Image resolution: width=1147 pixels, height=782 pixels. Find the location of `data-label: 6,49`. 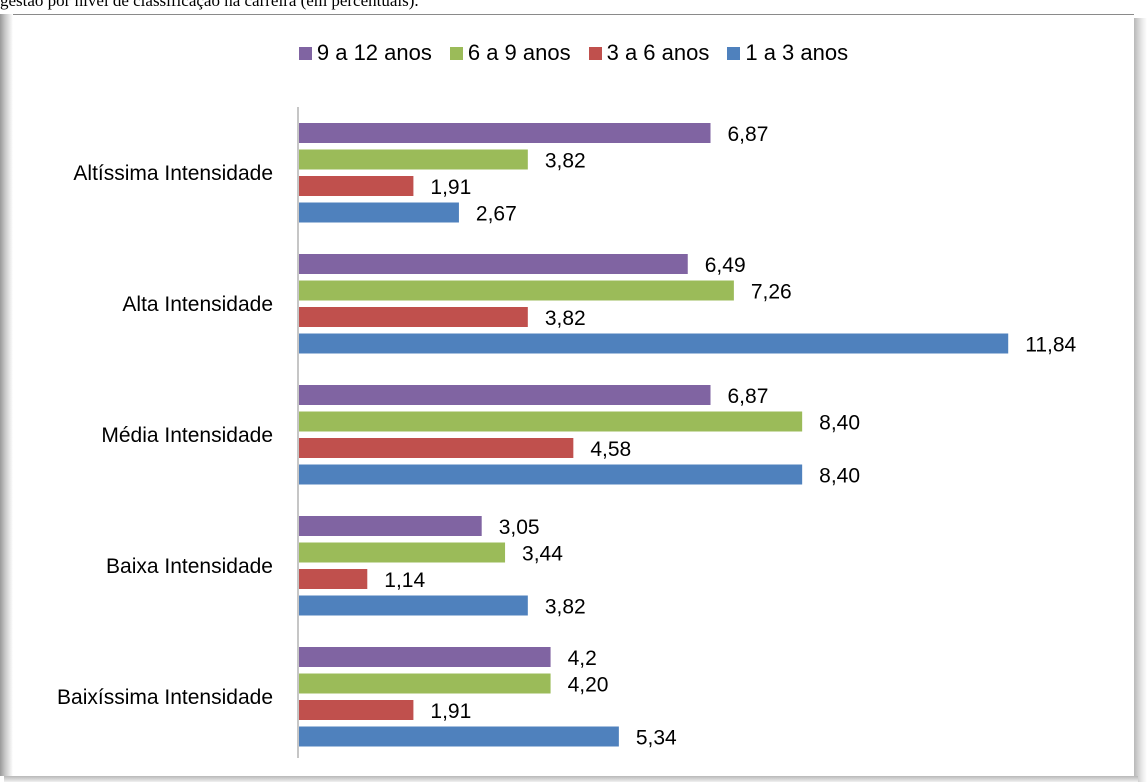

data-label: 6,49 is located at coordinates (725, 265).